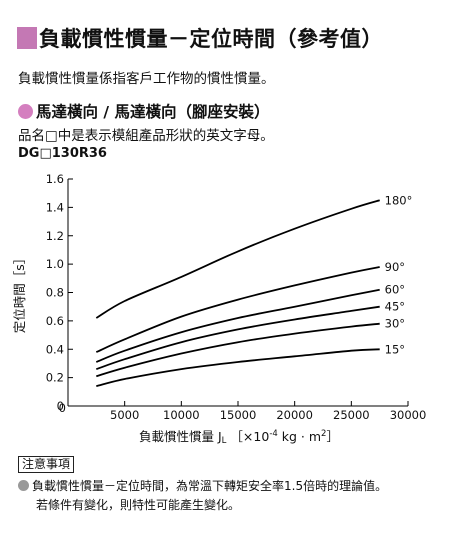  I want to click on caution-bullet, so click(23, 485).